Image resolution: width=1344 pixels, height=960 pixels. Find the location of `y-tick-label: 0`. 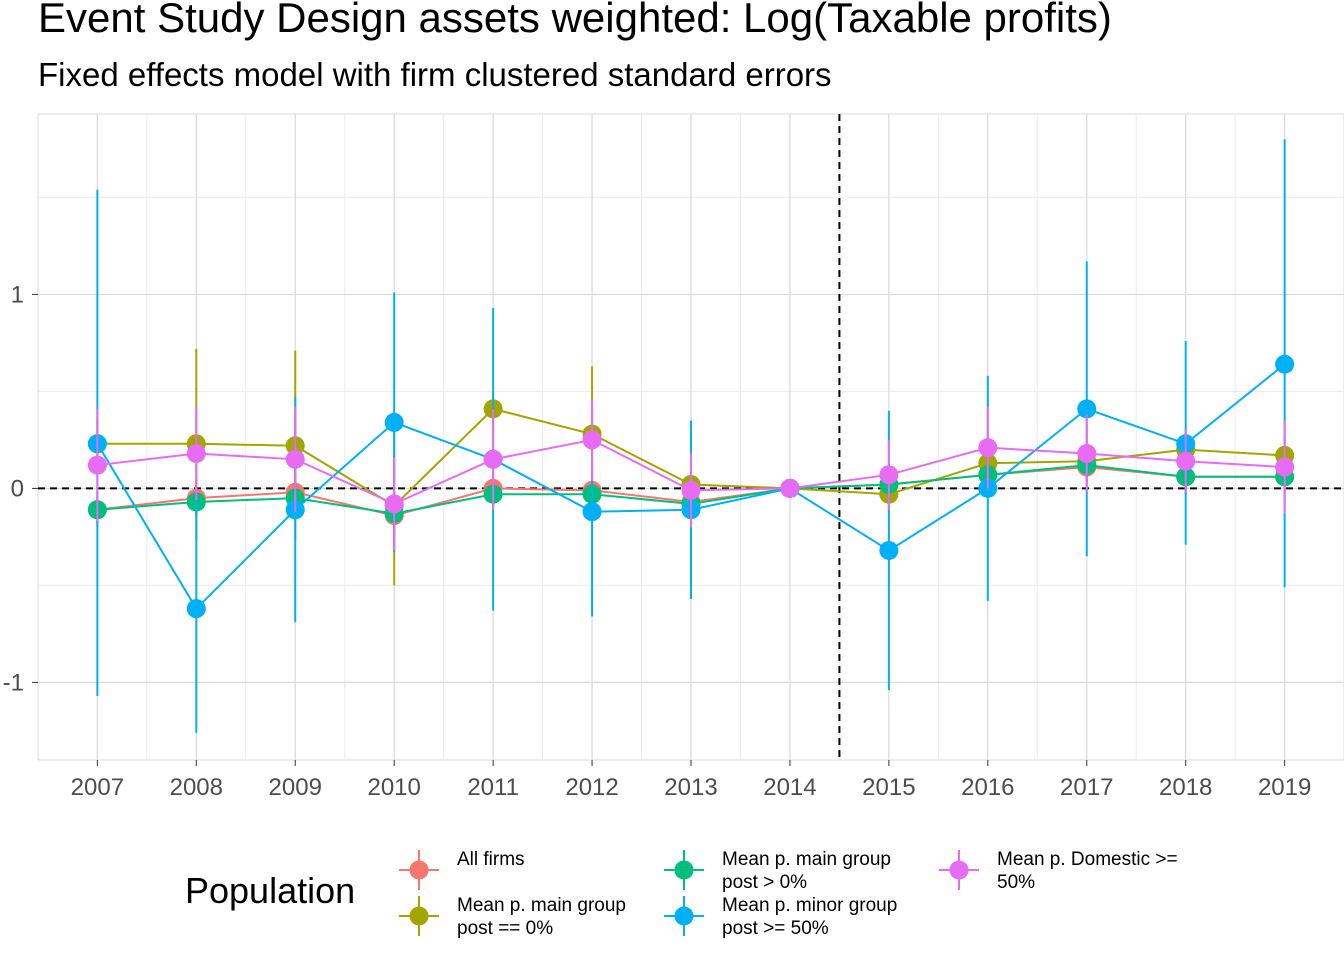

y-tick-label: 0 is located at coordinates (17, 488).